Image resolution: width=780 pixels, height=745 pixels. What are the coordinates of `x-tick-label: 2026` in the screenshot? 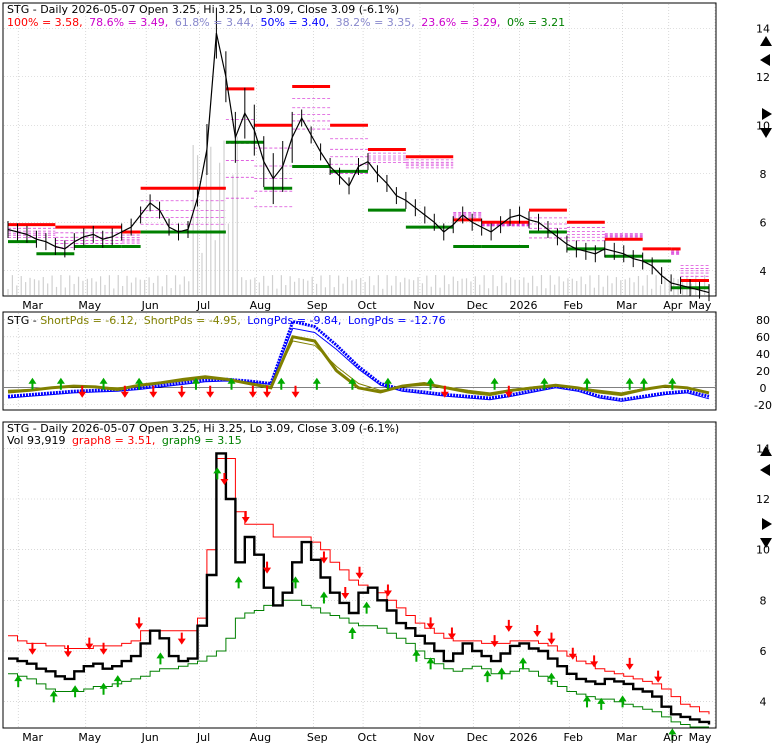 It's located at (523, 305).